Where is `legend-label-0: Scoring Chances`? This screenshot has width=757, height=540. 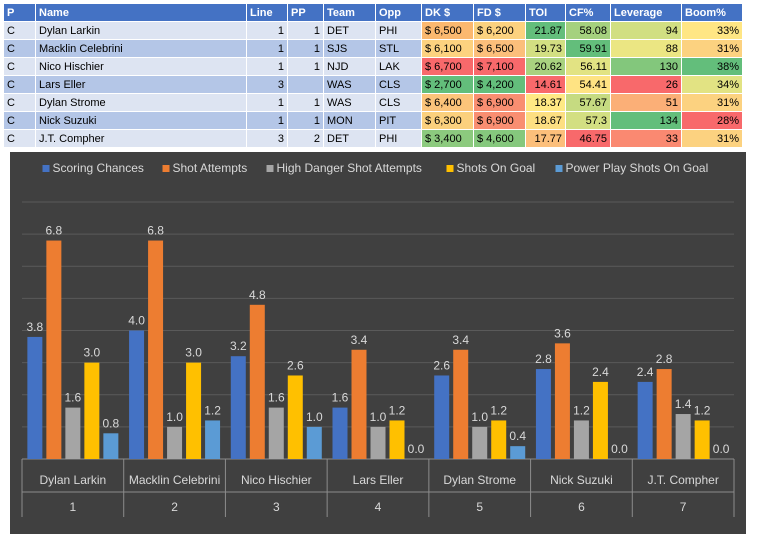
legend-label-0: Scoring Chances is located at coordinates (98, 168).